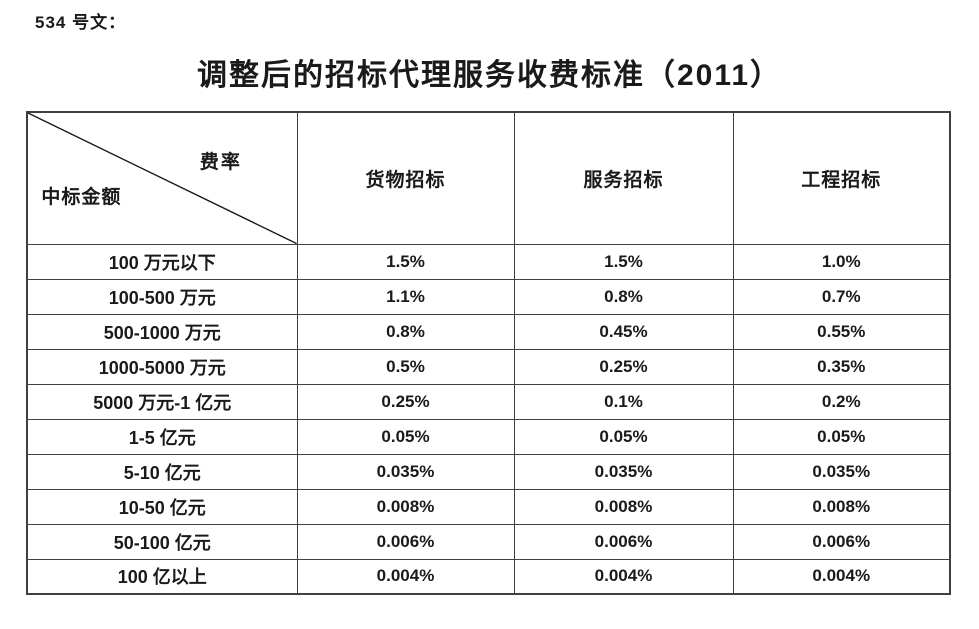 Image resolution: width=979 pixels, height=629 pixels. I want to click on amount-range-cell: 1-5 亿元, so click(162, 436).